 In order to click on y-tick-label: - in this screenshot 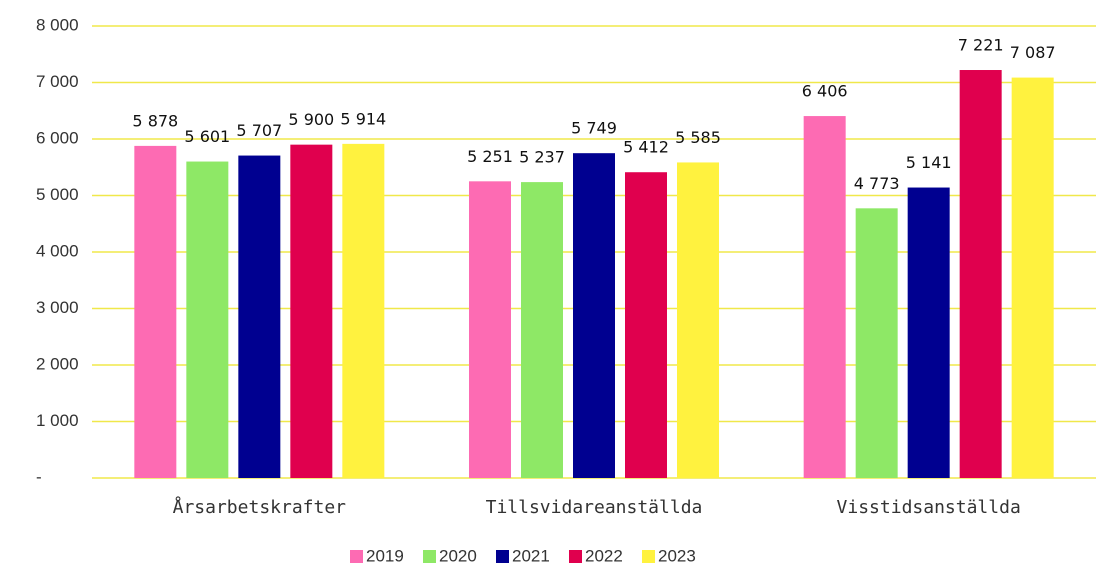, I will do `click(39, 476)`.